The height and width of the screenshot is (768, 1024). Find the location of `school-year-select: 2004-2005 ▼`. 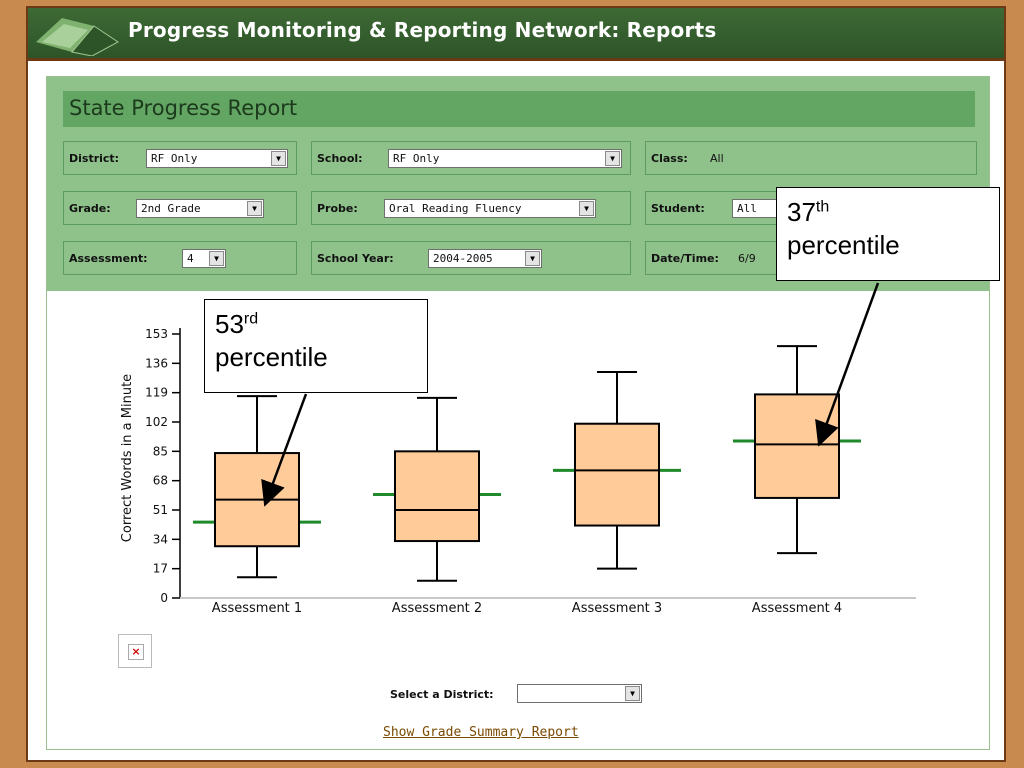

school-year-select: 2004-2005 ▼ is located at coordinates (485, 258).